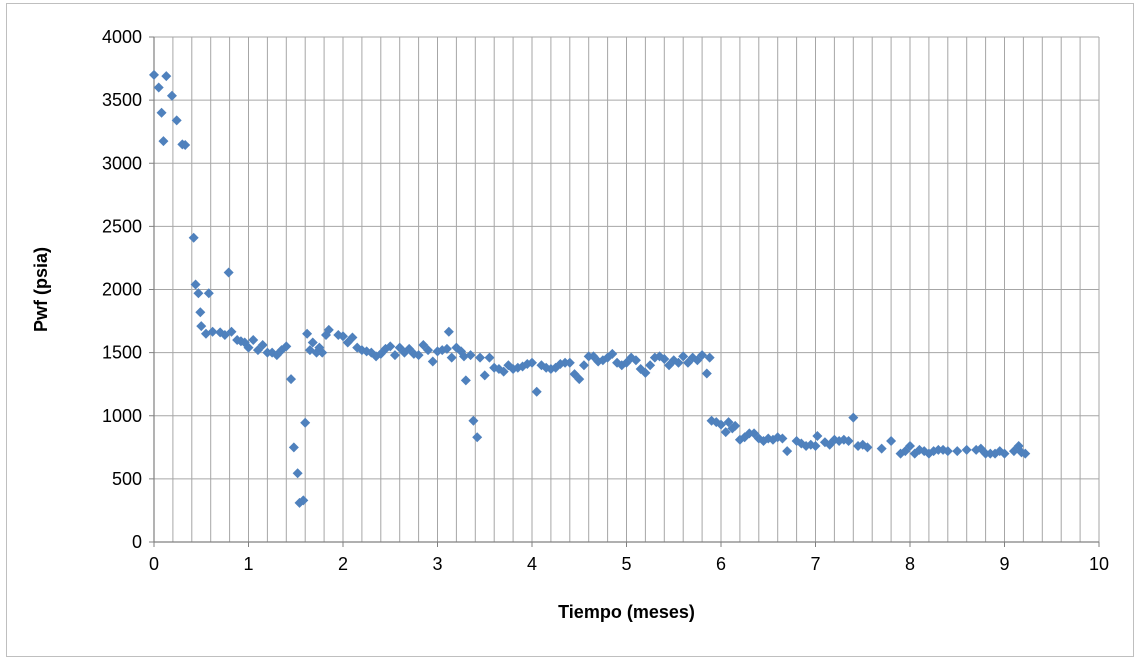 The image size is (1137, 660). Describe the element at coordinates (127, 479) in the screenshot. I see `y-tick-label: 500` at that location.